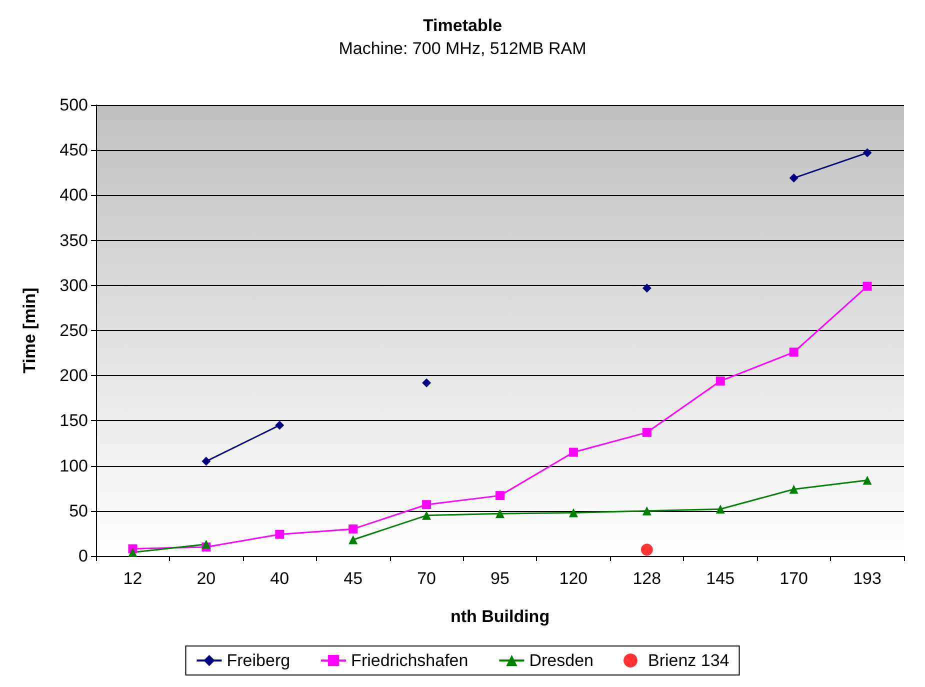 The image size is (925, 687). What do you see at coordinates (462, 25) in the screenshot?
I see `chart-title: Timetable` at bounding box center [462, 25].